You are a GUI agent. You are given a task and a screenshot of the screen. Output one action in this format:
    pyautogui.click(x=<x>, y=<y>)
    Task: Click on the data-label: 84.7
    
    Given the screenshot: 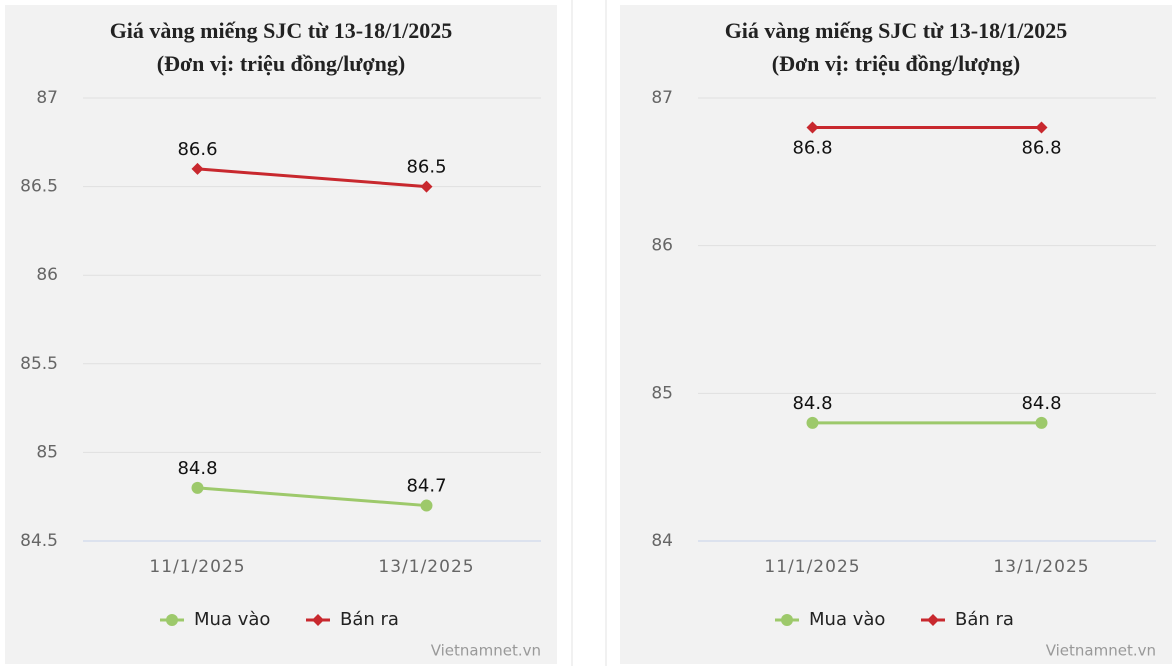 What is the action you would take?
    pyautogui.click(x=426, y=486)
    